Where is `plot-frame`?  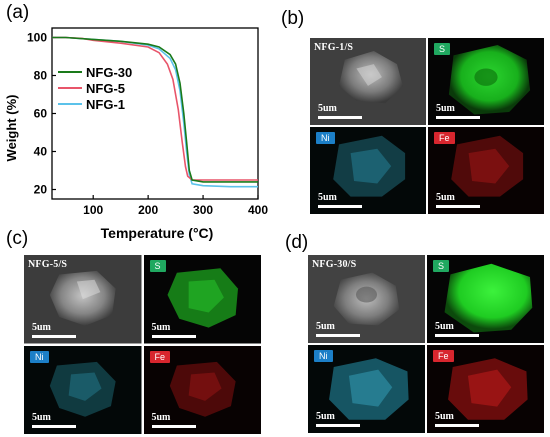
plot-frame is located at coordinates (155, 113).